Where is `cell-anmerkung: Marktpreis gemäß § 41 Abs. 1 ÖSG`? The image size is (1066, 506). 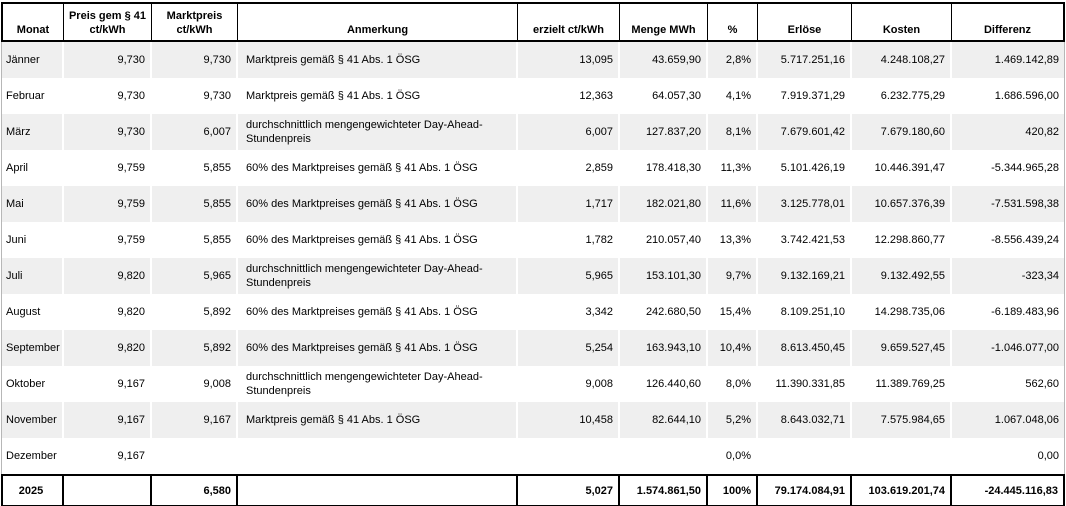 cell-anmerkung: Marktpreis gemäß § 41 Abs. 1 ÖSG is located at coordinates (378, 420).